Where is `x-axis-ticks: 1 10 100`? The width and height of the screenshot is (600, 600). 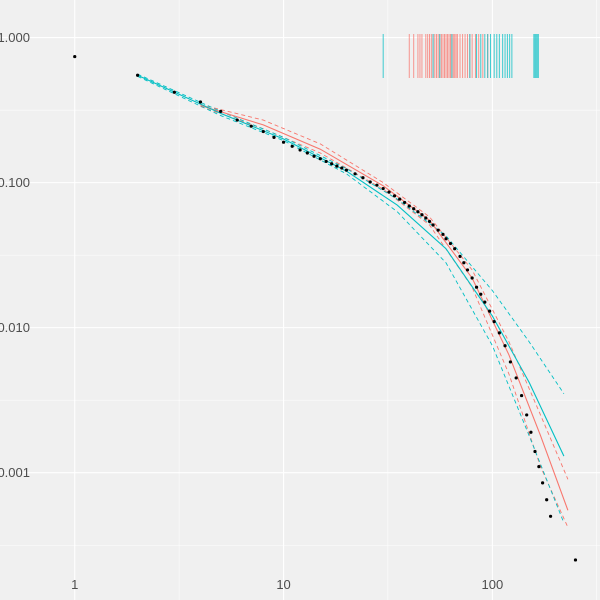 x-axis-ticks: 1 10 100 is located at coordinates (287, 584).